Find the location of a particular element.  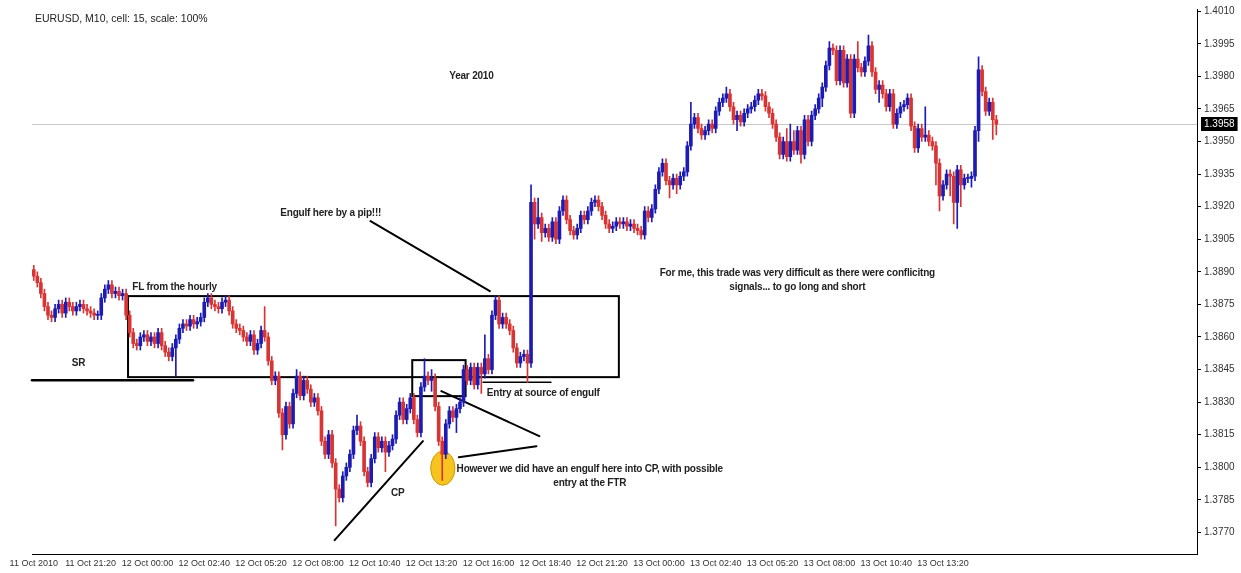

annotation: Entry at source of engulf is located at coordinates (543, 393).